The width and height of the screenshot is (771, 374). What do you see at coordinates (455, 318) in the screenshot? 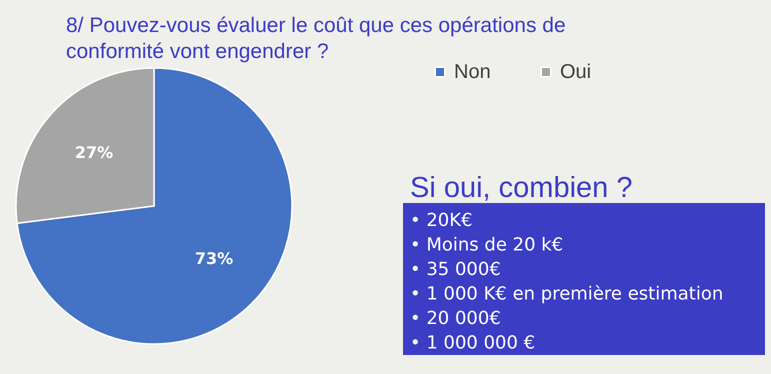
I see `text: • 20 000€` at bounding box center [455, 318].